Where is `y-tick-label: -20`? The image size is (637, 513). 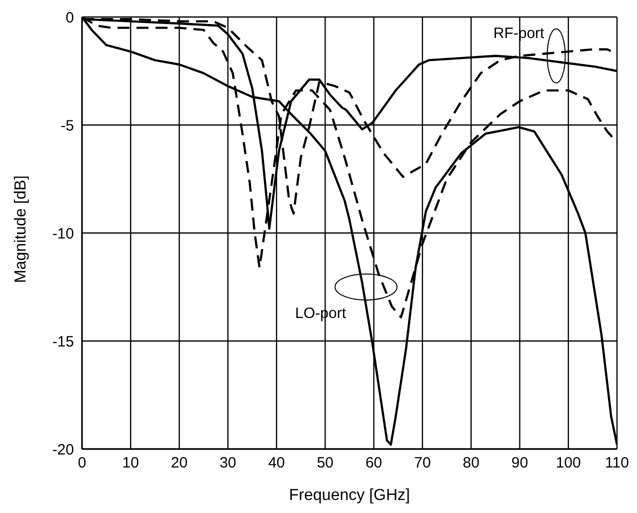 y-tick-label: -20 is located at coordinates (63, 449).